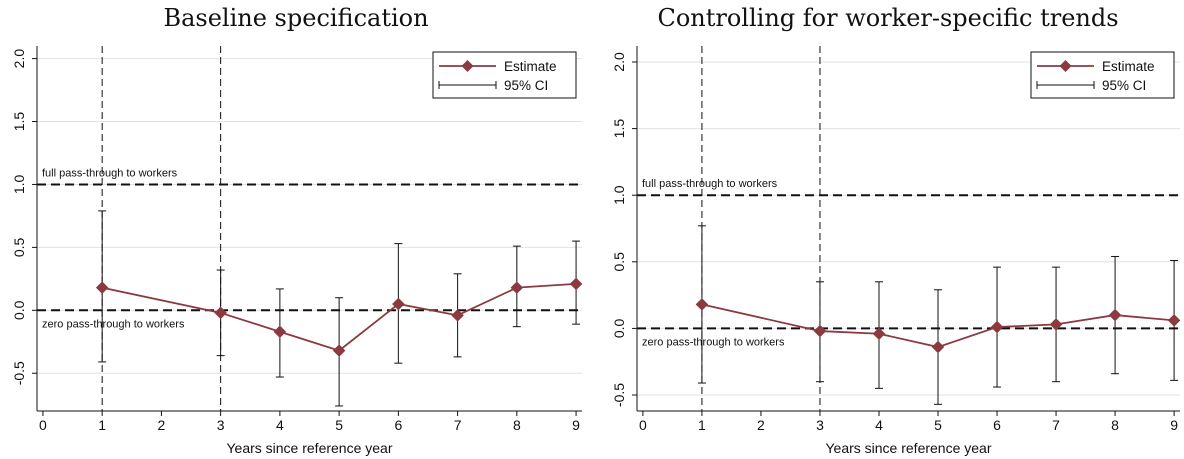  What do you see at coordinates (888, 18) in the screenshot?
I see `chart-title: Controlling for worker-specific trends` at bounding box center [888, 18].